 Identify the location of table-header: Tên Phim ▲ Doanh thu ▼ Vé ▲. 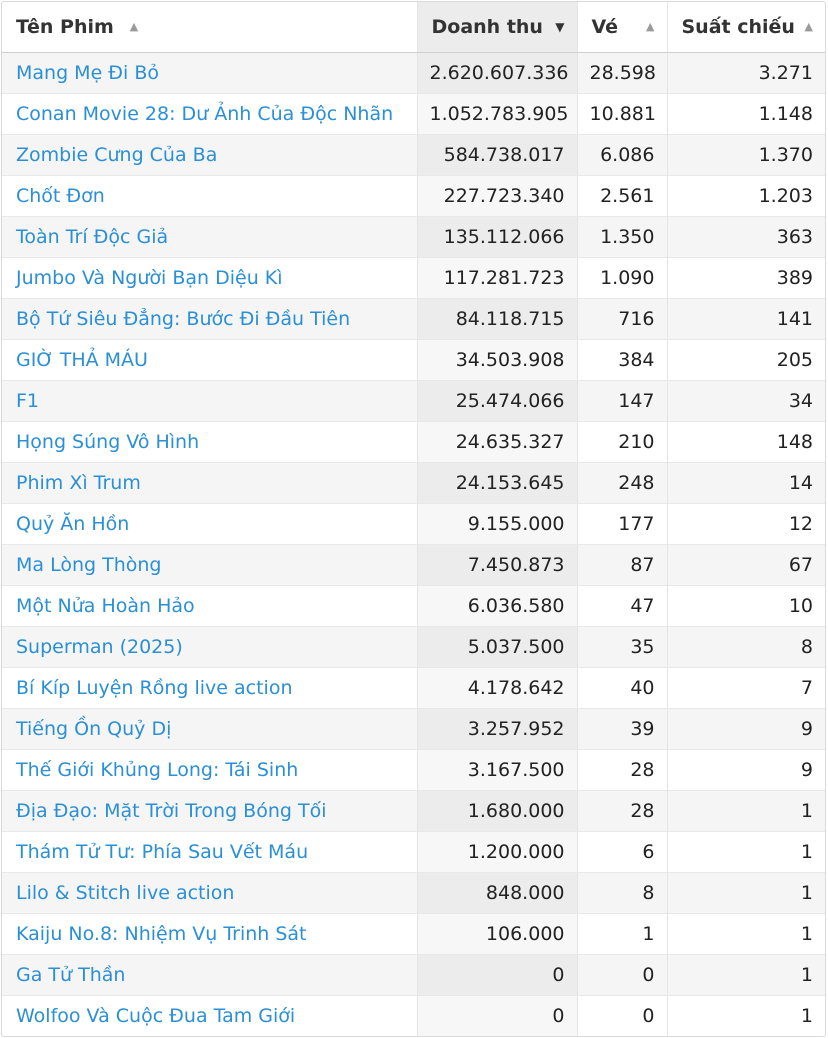
(413, 27).